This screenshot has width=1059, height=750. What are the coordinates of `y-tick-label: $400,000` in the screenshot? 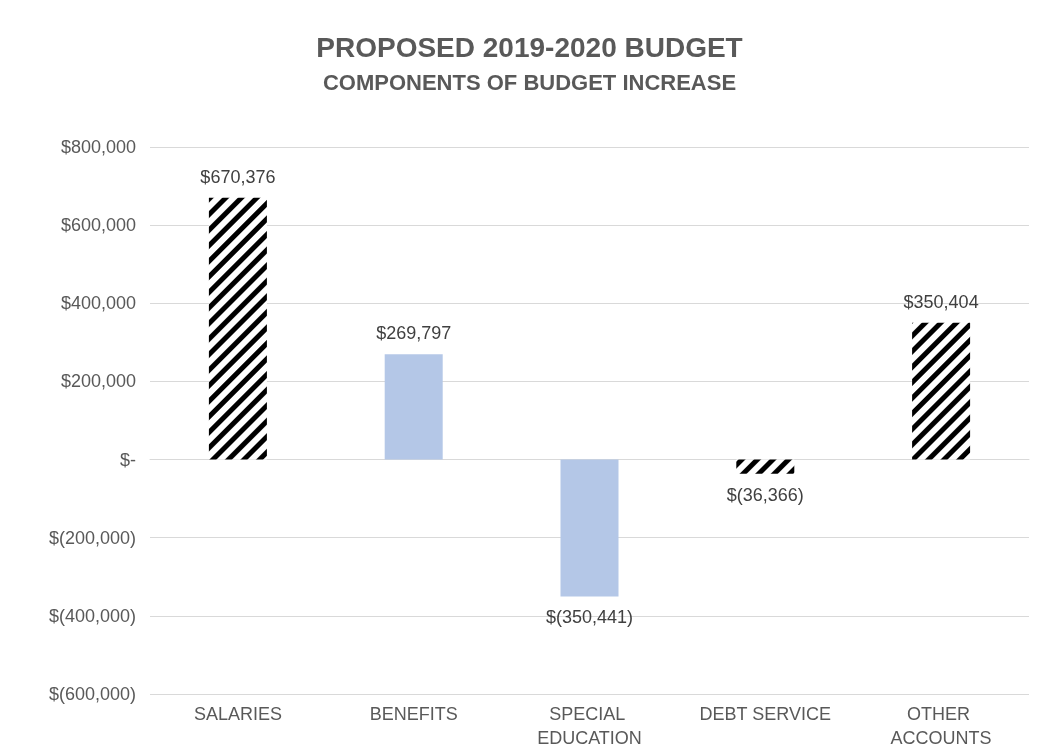 It's located at (98, 303).